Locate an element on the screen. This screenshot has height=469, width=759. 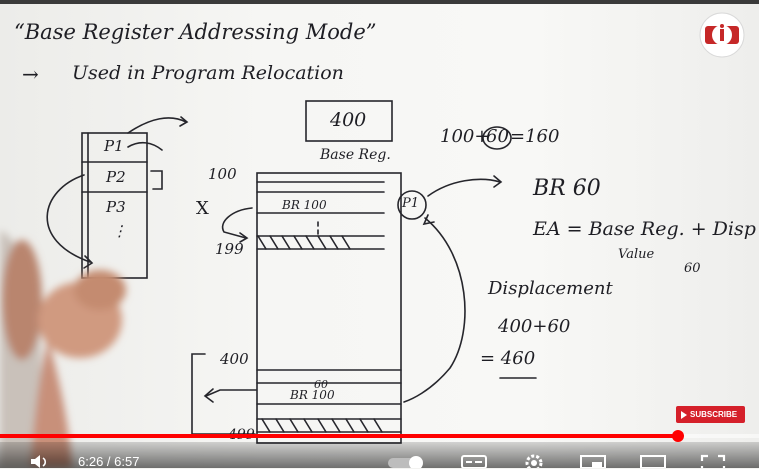
bottom-displacement: 60 is located at coordinates (321, 384).